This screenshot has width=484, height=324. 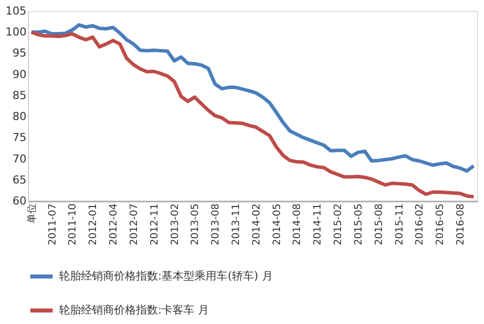 I want to click on y-tick-label: 65, so click(x=19, y=179).